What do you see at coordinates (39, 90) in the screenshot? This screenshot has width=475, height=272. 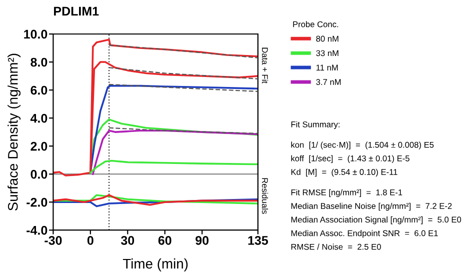 I see `y-tick-label: 6.0` at bounding box center [39, 90].